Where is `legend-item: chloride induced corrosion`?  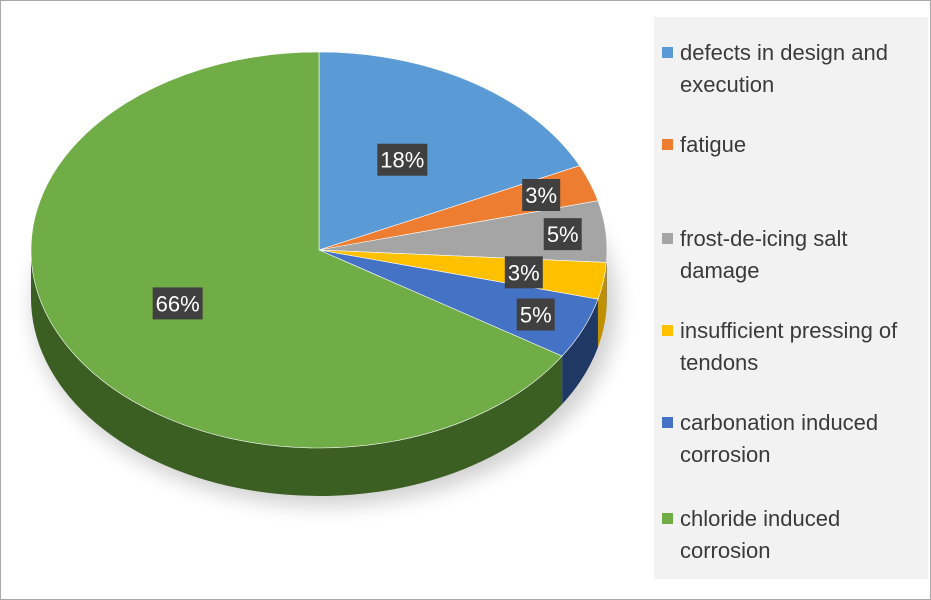
legend-item: chloride induced corrosion is located at coordinates (793, 535).